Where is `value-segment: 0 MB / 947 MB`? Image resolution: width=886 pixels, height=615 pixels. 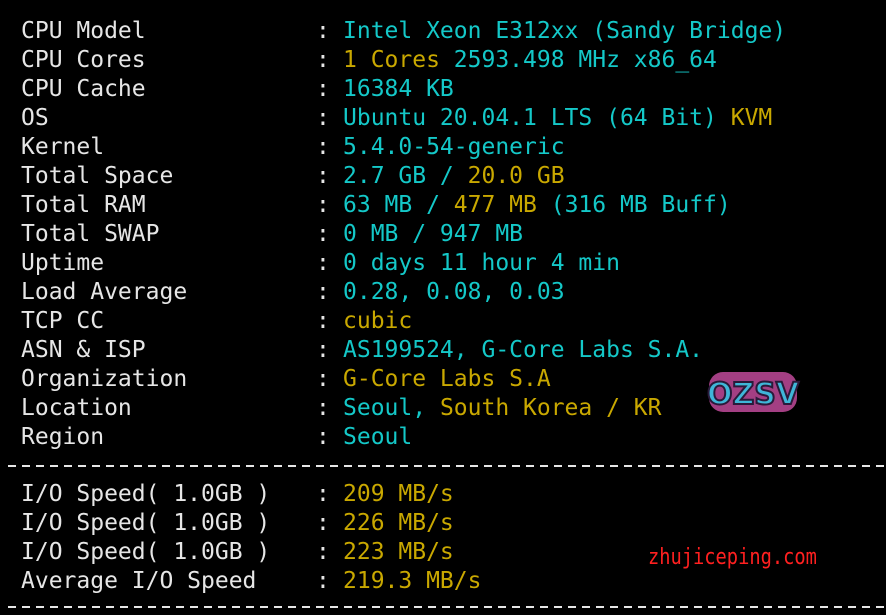 value-segment: 0 MB / 947 MB is located at coordinates (433, 234).